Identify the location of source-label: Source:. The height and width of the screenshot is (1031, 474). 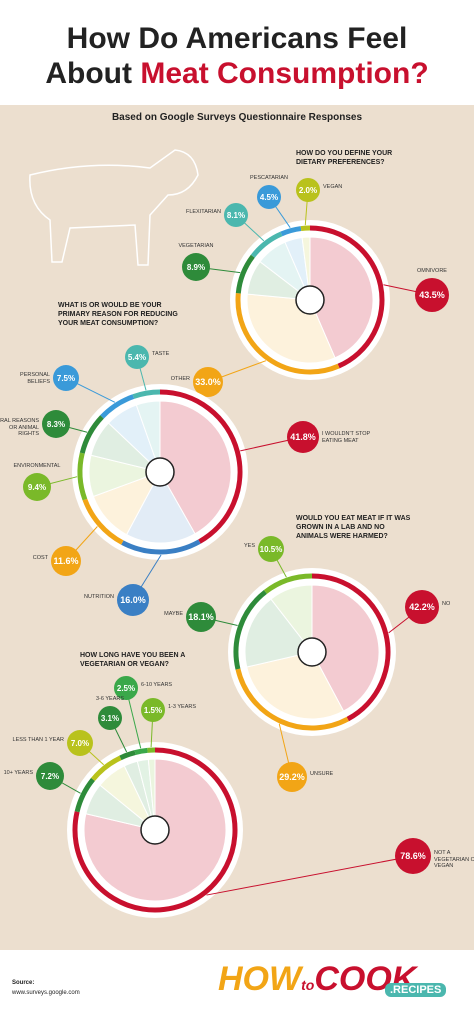
(23, 983).